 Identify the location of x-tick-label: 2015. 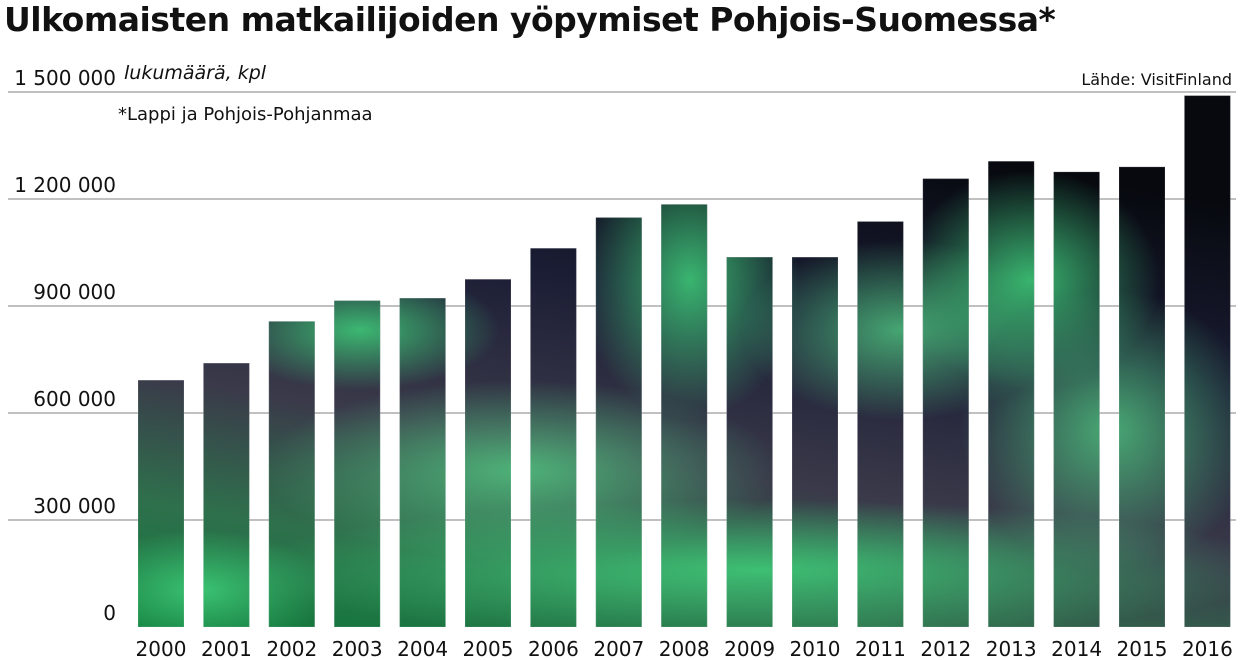
(1142, 648).